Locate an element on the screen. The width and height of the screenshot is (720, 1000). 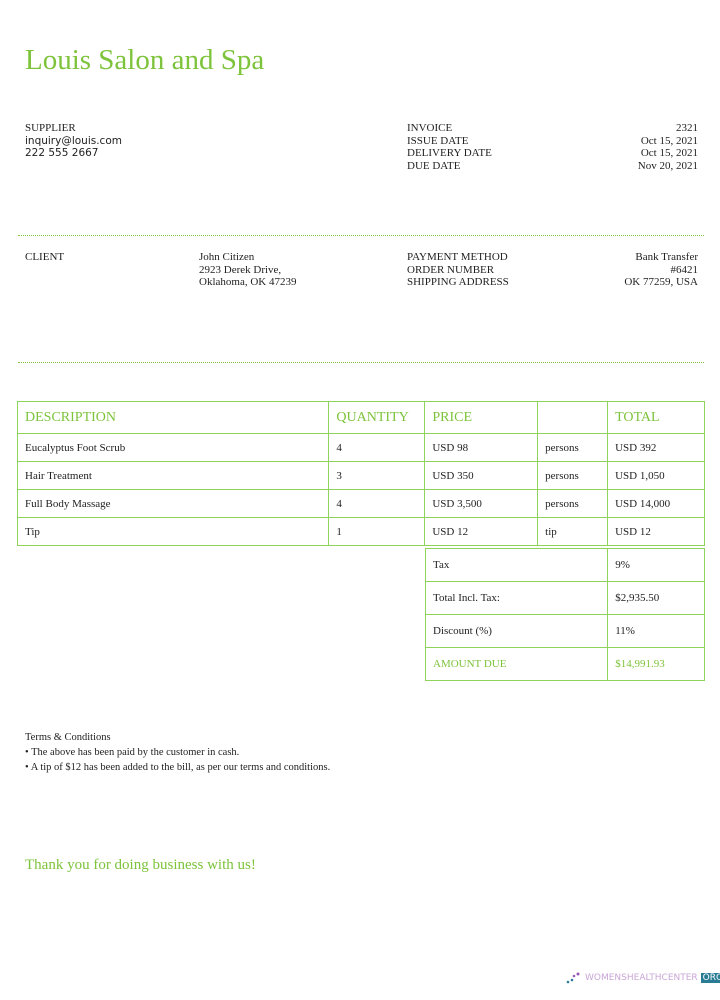
header-quantity: QUANTITY is located at coordinates (377, 417).